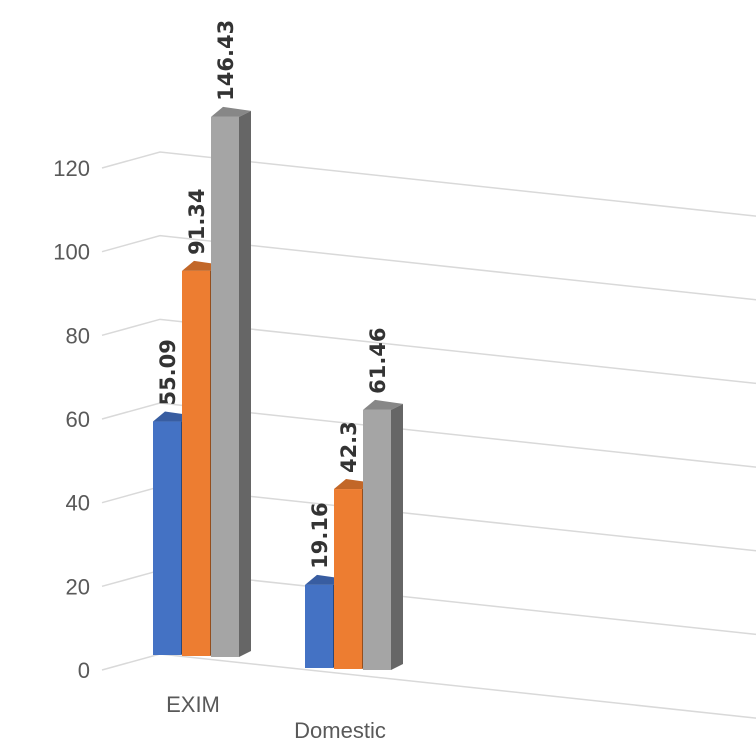 The height and width of the screenshot is (744, 756). Describe the element at coordinates (78, 419) in the screenshot. I see `y-tick-label: 60` at that location.